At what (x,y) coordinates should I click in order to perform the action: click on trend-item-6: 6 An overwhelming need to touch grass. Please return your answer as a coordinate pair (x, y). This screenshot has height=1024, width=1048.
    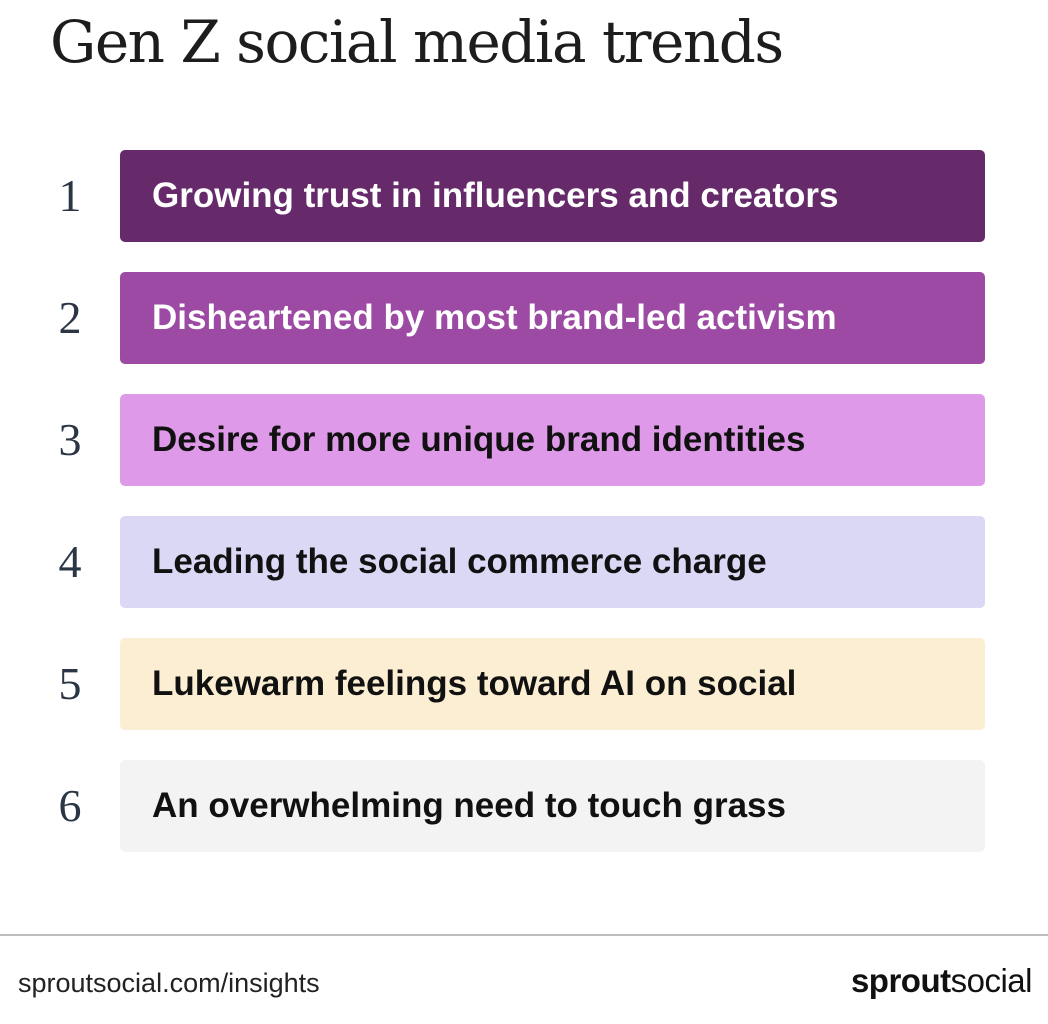
    Looking at the image, I should click on (524, 806).